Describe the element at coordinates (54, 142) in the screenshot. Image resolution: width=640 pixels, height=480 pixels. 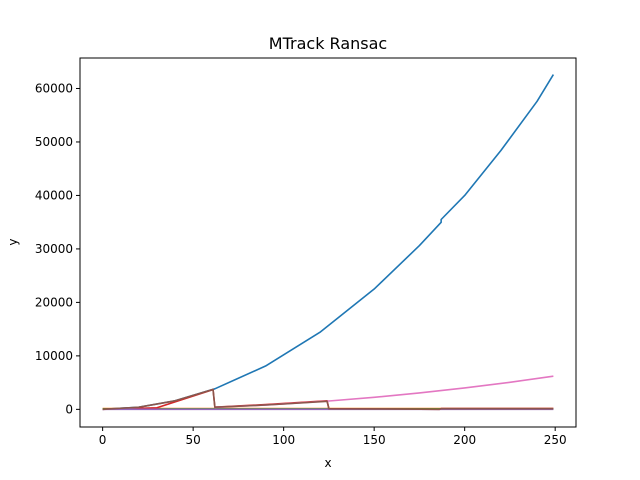
I see `y-tick-label: 50000` at that location.